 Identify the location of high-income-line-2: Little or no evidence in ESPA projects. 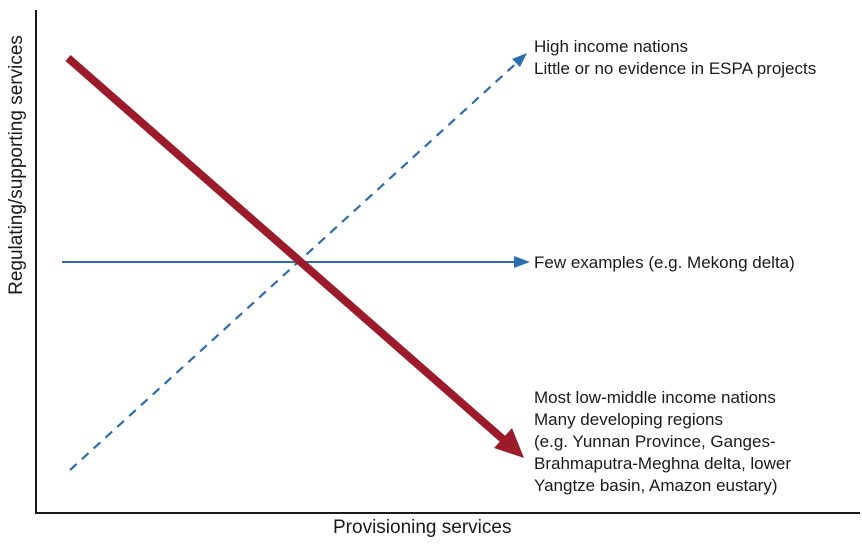
(675, 68).